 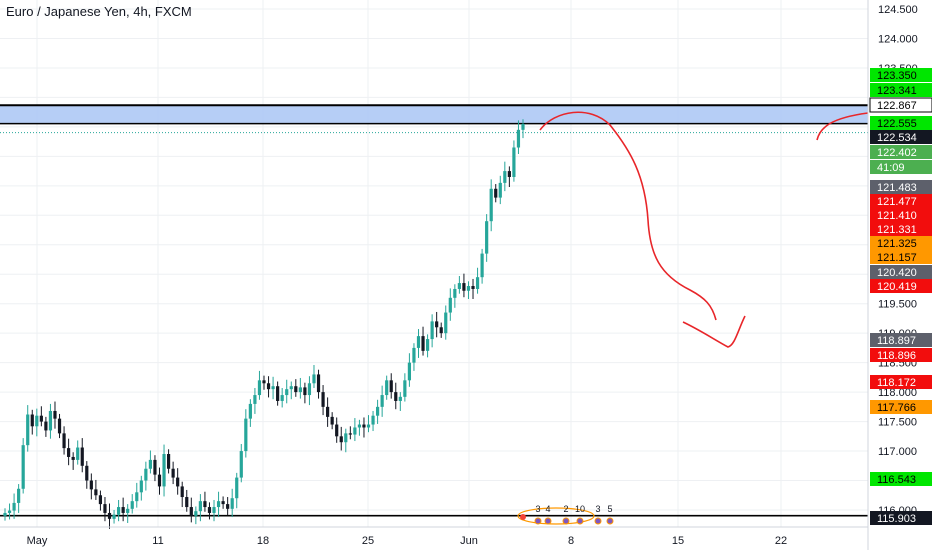 What do you see at coordinates (547, 509) in the screenshot?
I see `event-count-label: 4` at bounding box center [547, 509].